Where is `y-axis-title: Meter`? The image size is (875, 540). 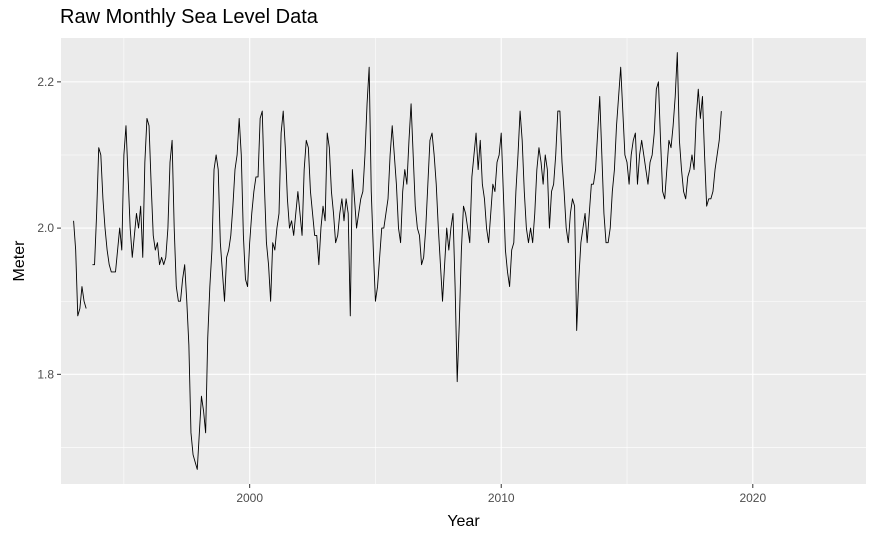
y-axis-title: Meter is located at coordinates (19, 261).